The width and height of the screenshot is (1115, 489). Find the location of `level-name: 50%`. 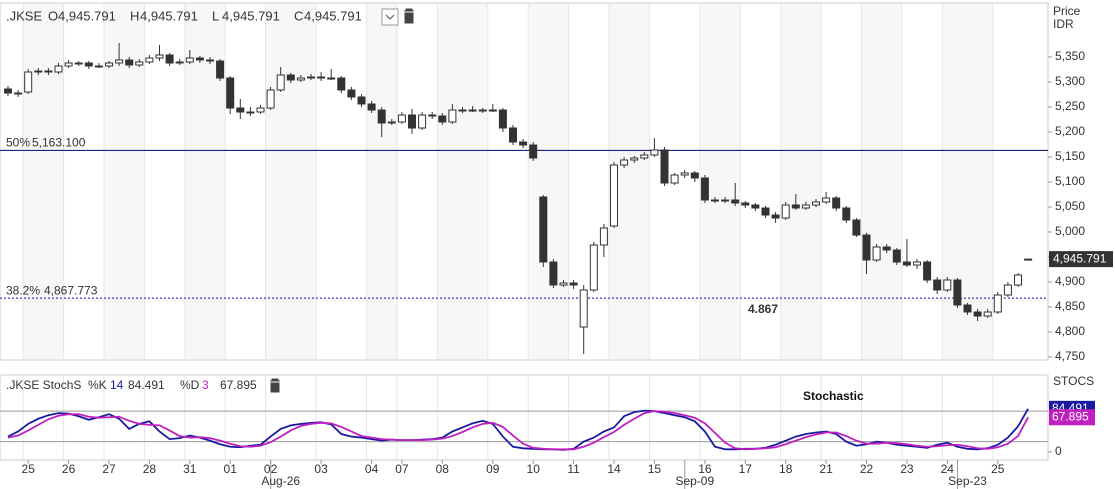

level-name: 50% is located at coordinates (18, 143).